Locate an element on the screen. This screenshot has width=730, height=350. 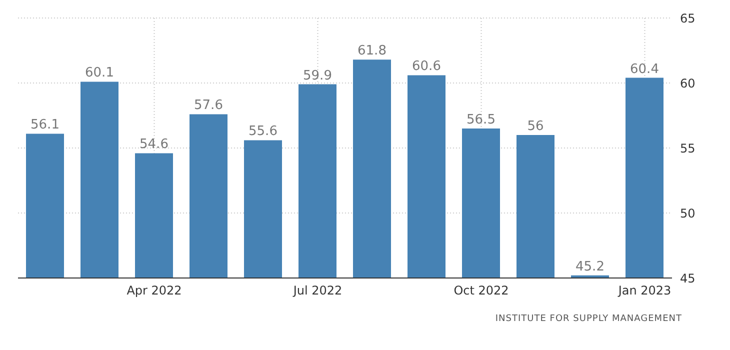
y-tick-label: 50 is located at coordinates (688, 213).